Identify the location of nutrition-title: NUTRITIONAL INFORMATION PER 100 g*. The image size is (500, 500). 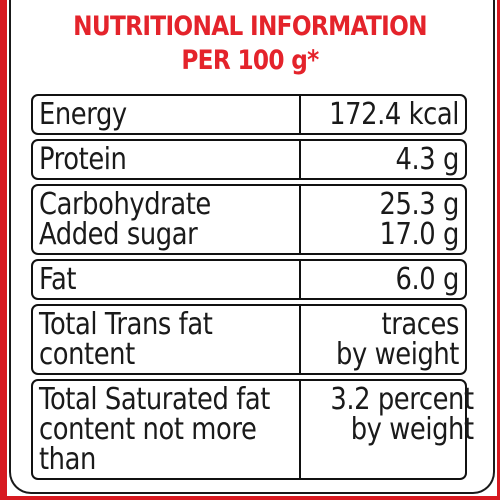
(250, 44).